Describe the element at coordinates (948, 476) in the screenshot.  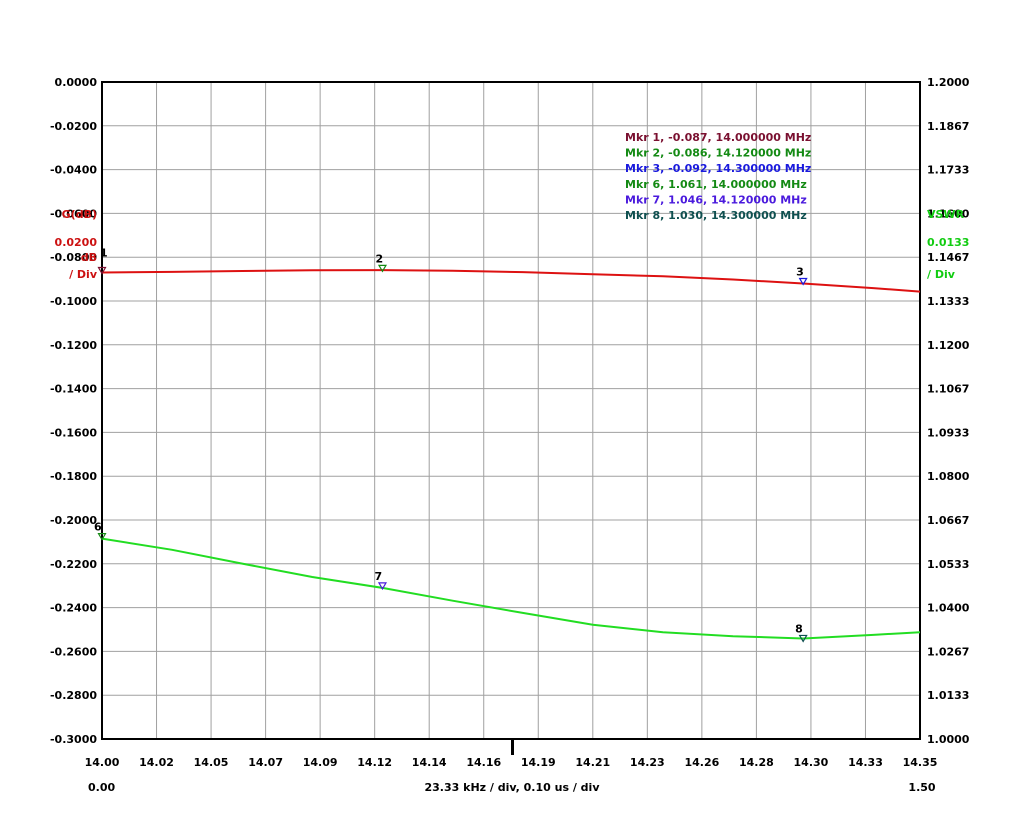
I see `right-tick-label: 1.0800` at that location.